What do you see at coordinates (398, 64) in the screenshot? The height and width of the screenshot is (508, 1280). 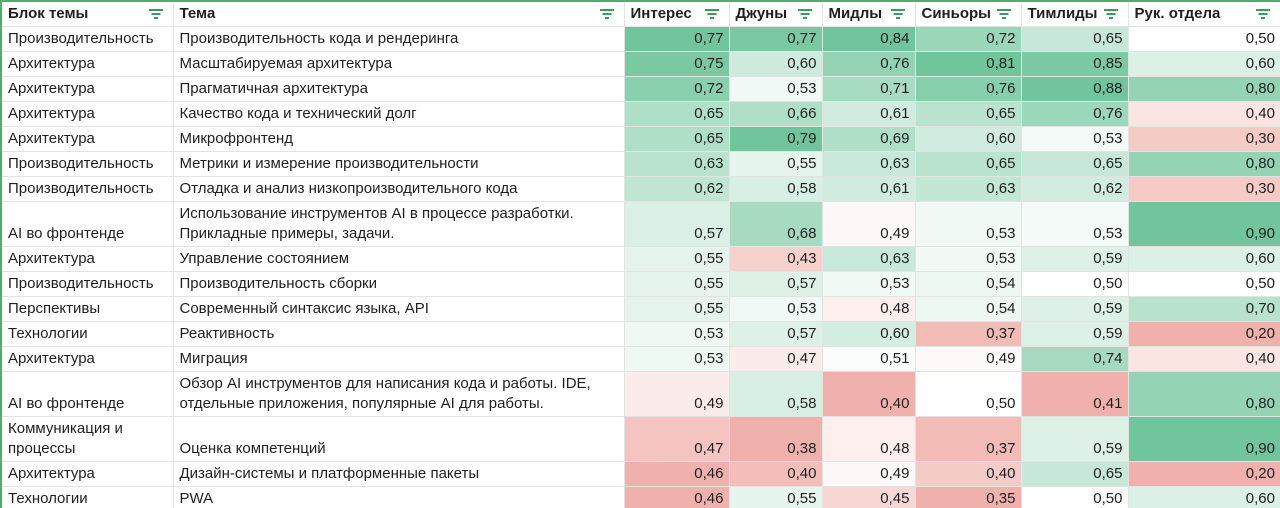 I see `cell-topic: Масштабируемая архитектура` at bounding box center [398, 64].